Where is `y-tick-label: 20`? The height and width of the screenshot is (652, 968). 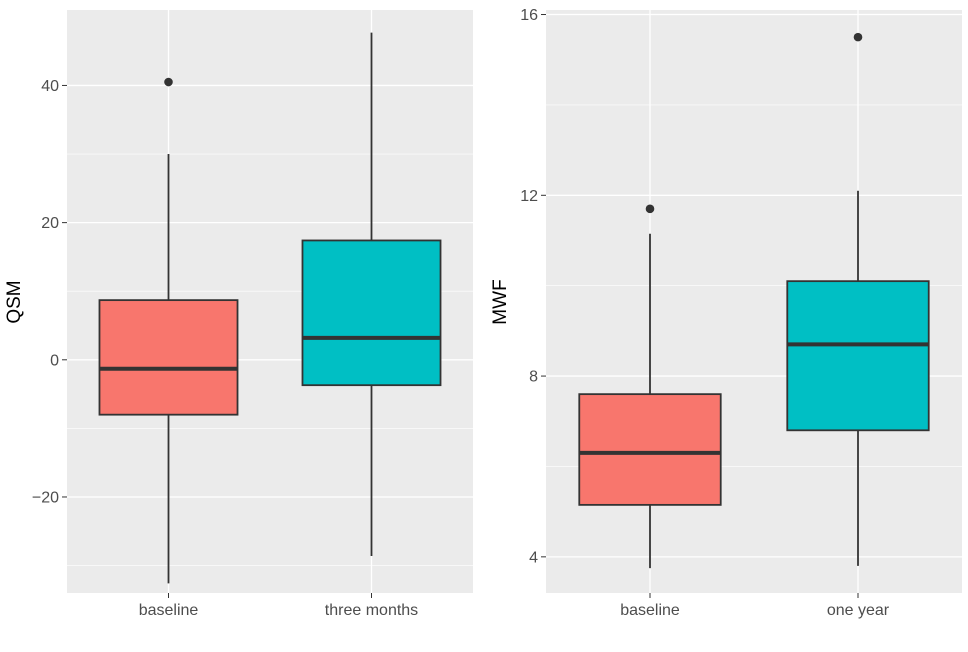 y-tick-label: 20 is located at coordinates (50, 223).